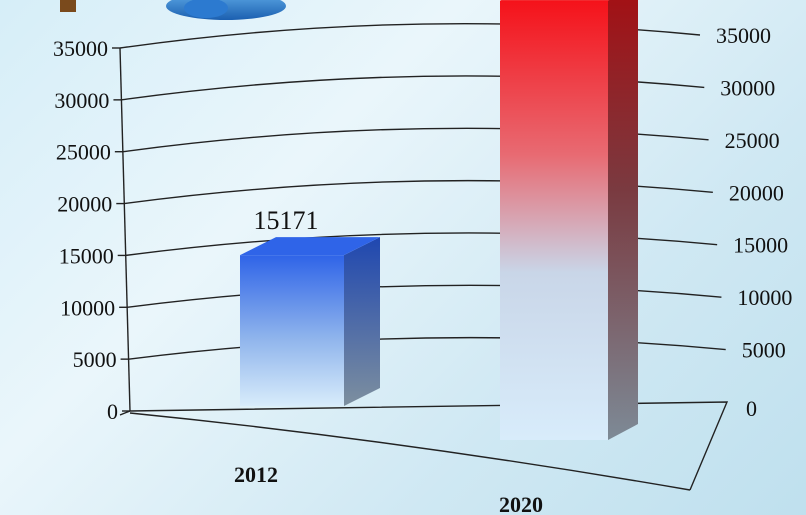 This screenshot has height=515, width=806. Describe the element at coordinates (95, 359) in the screenshot. I see `y-tick-label-left: 5000` at that location.